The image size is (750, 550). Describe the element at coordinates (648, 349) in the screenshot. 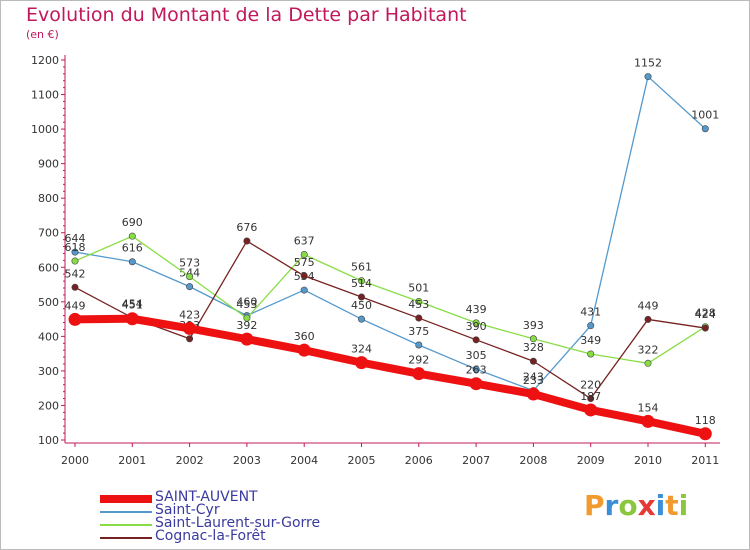

I see `data-label: 322` at that location.